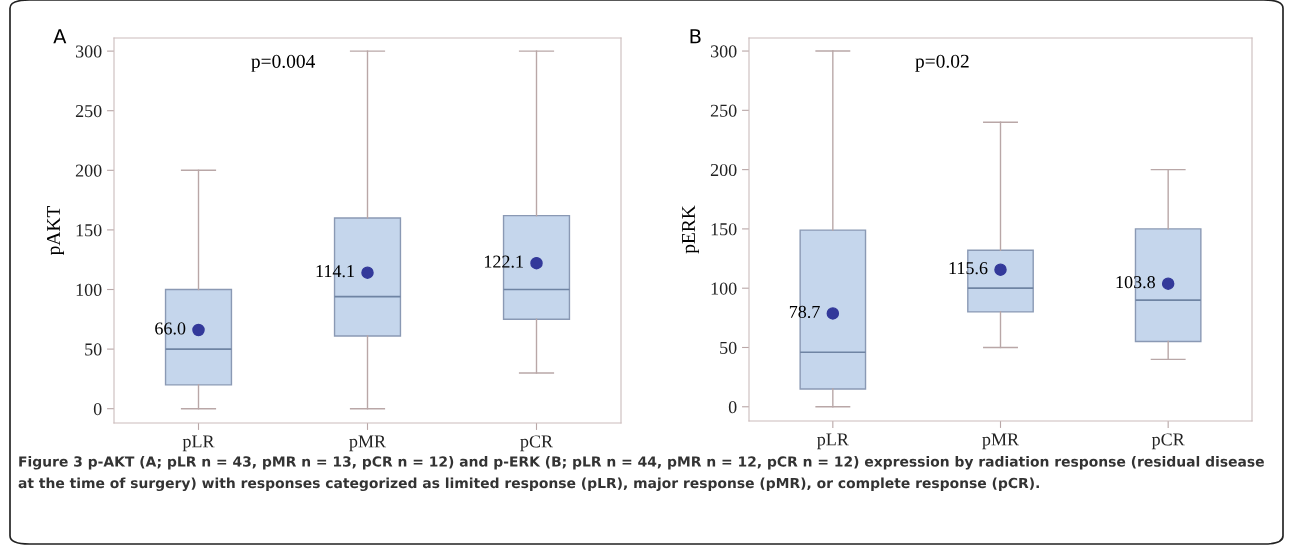  What do you see at coordinates (1135, 282) in the screenshot?
I see `data-label: 103.8` at bounding box center [1135, 282].